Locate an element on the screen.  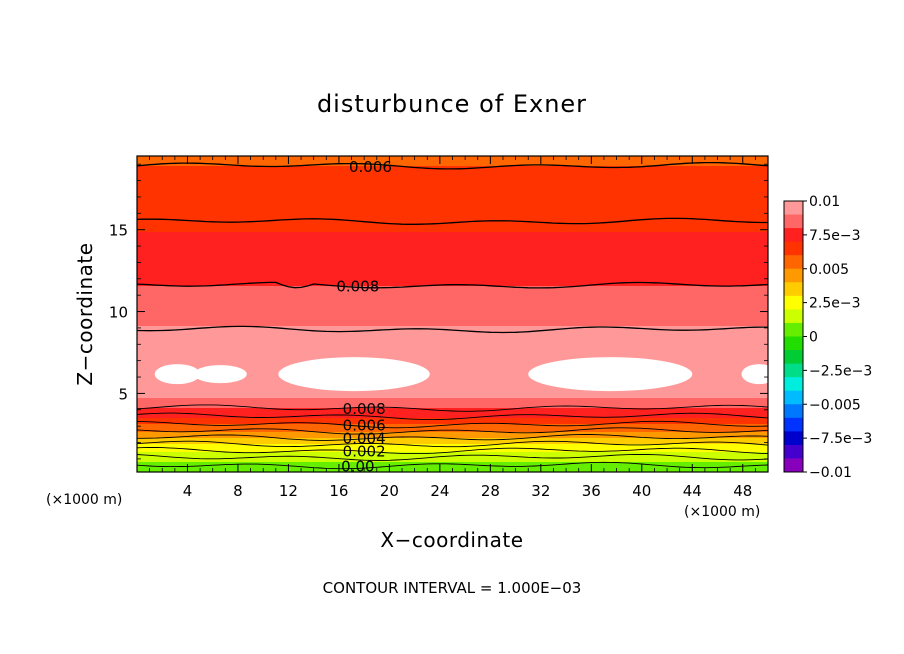
x-axis-title: X−coordinate is located at coordinates (451, 540).